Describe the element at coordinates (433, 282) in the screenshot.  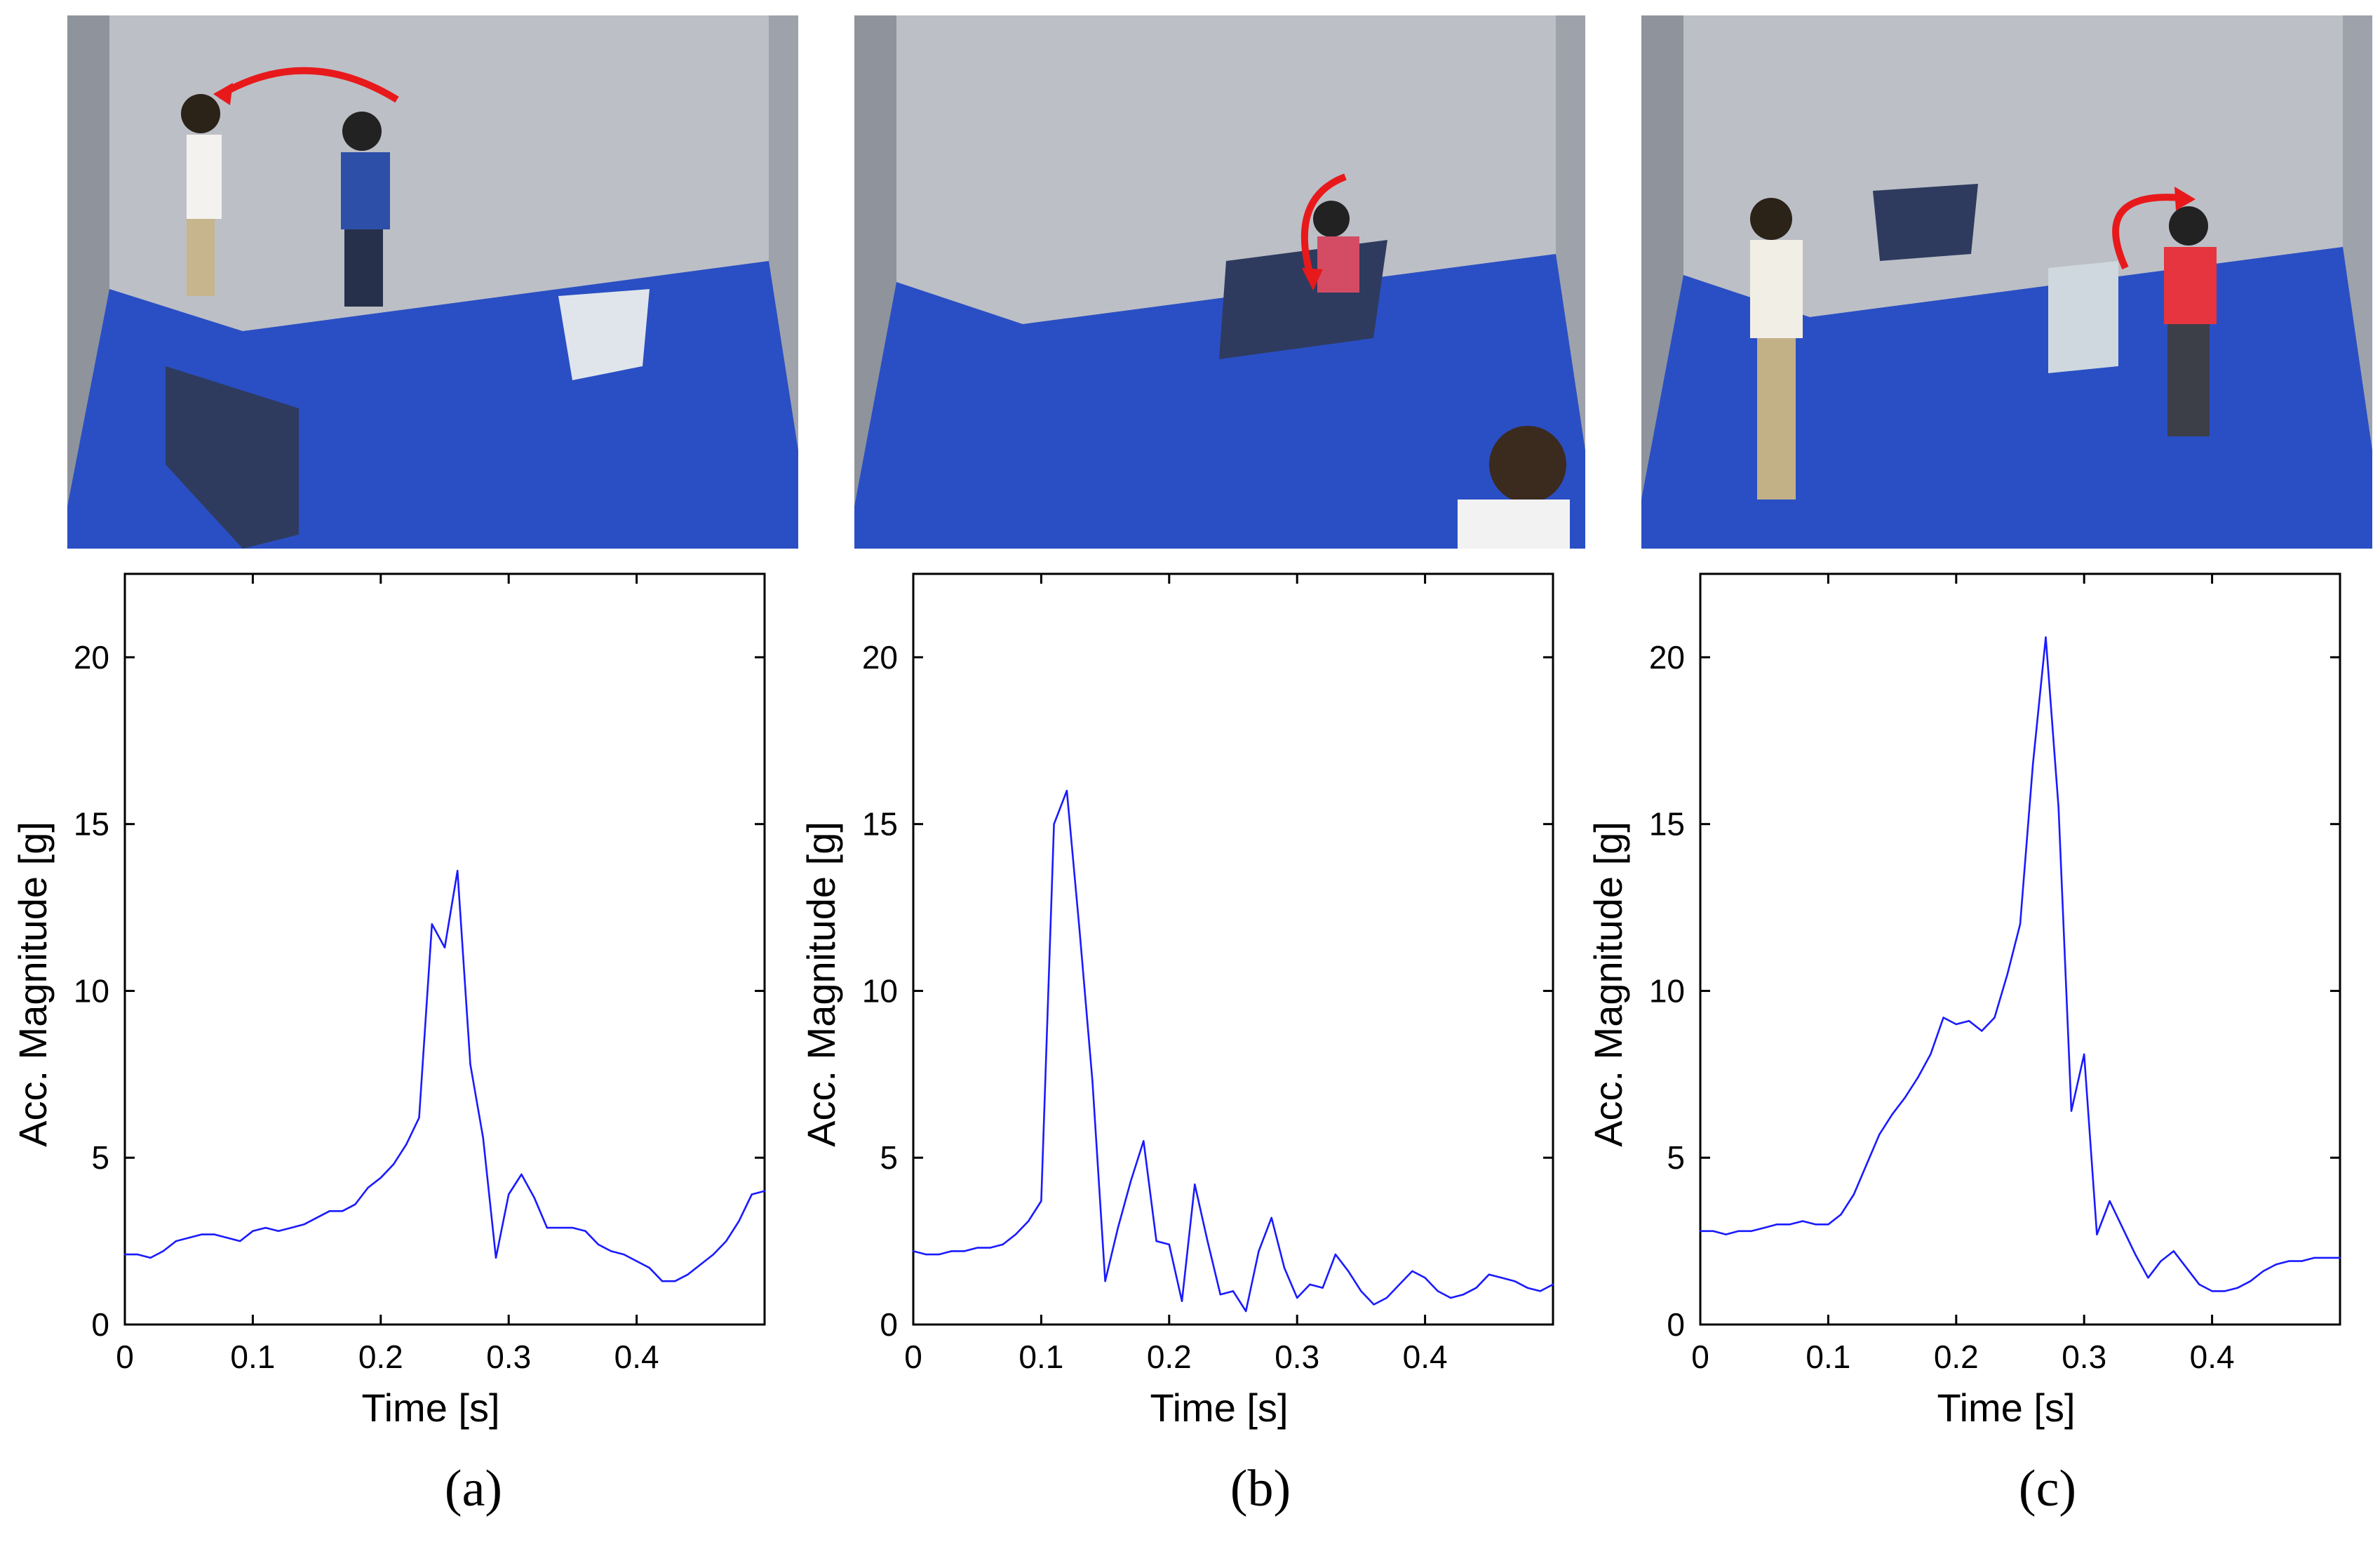
I see `photo-a` at that location.